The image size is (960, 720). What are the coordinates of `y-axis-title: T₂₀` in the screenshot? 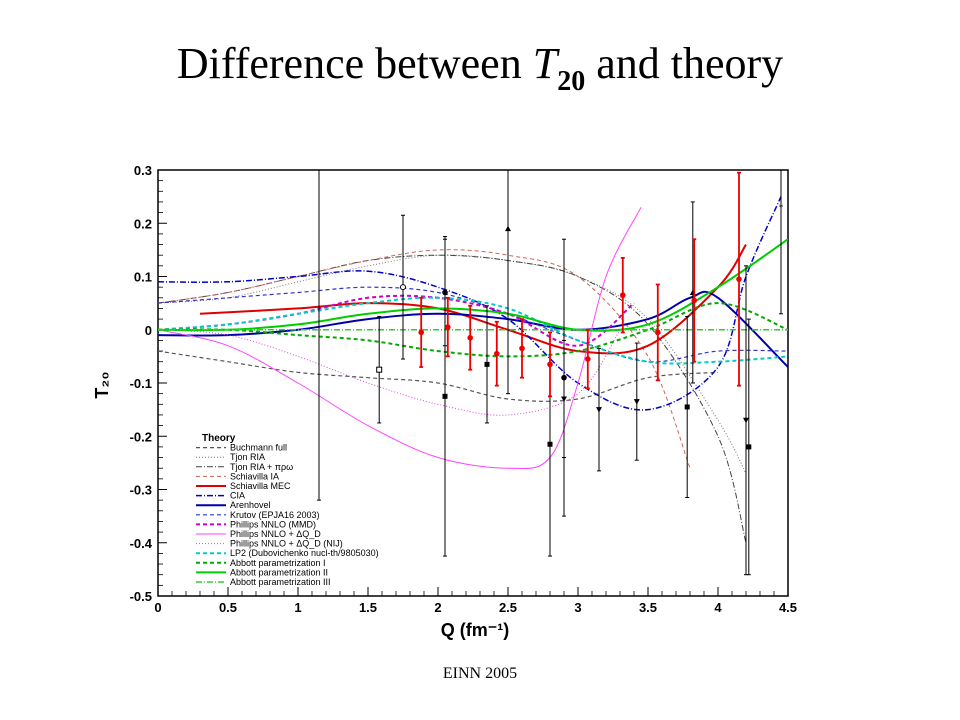 It's located at (102, 384).